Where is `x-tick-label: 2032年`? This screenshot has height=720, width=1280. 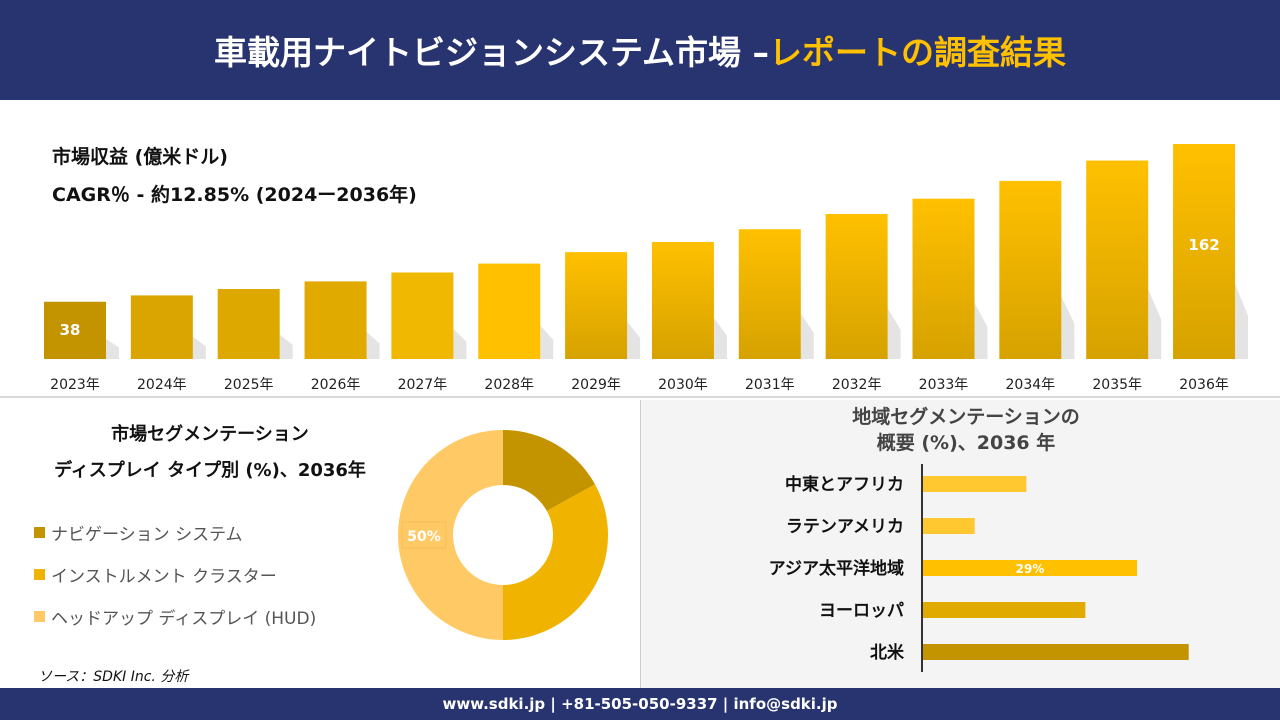 x-tick-label: 2032年 is located at coordinates (857, 385).